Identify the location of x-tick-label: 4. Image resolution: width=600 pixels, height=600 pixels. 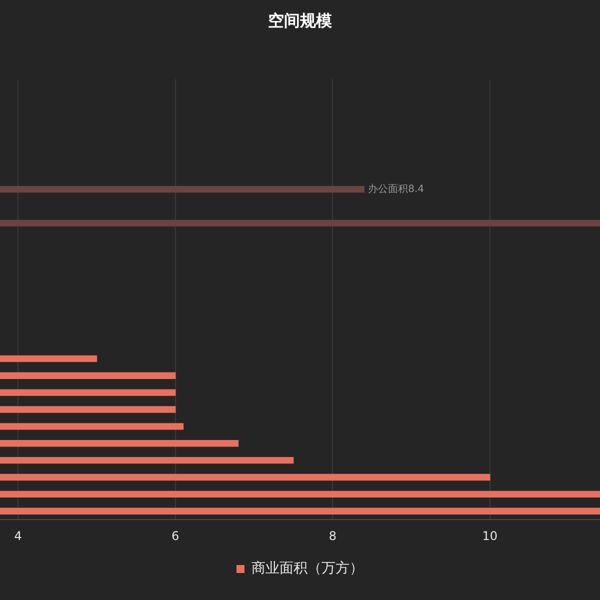
(18, 535).